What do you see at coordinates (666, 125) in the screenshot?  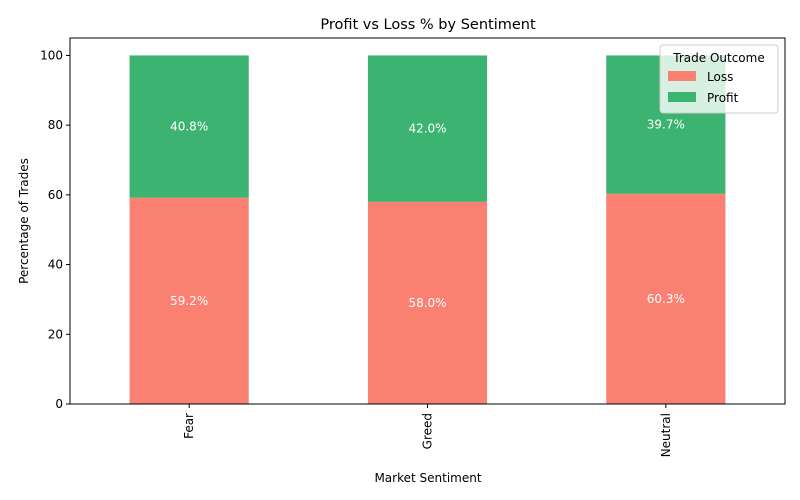 I see `data-label-profit-neutral: 39.7%` at bounding box center [666, 125].